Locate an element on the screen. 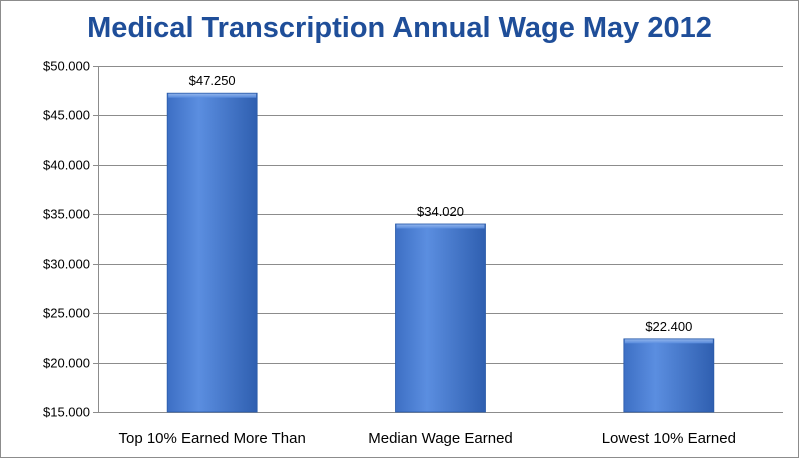 The width and height of the screenshot is (799, 458). data-label: $22.400 is located at coordinates (668, 326).